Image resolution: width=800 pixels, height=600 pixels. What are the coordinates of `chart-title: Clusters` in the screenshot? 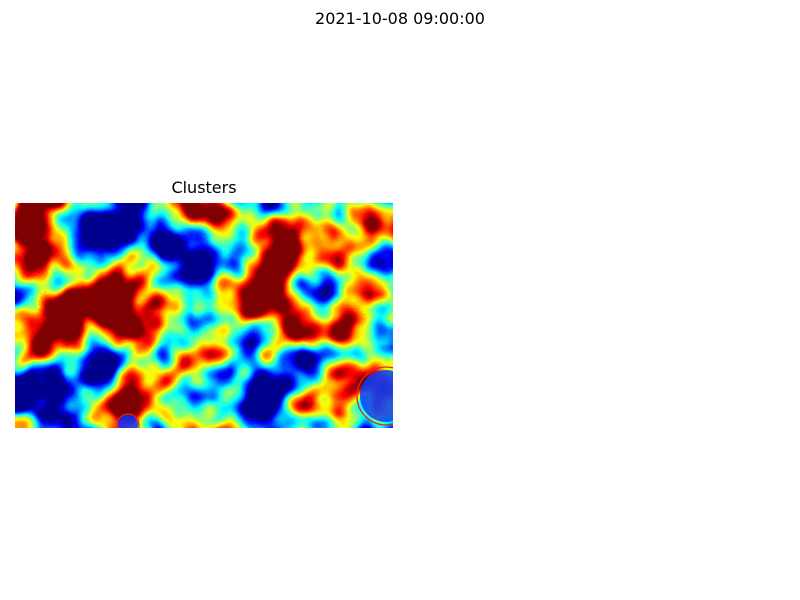 It's located at (204, 187).